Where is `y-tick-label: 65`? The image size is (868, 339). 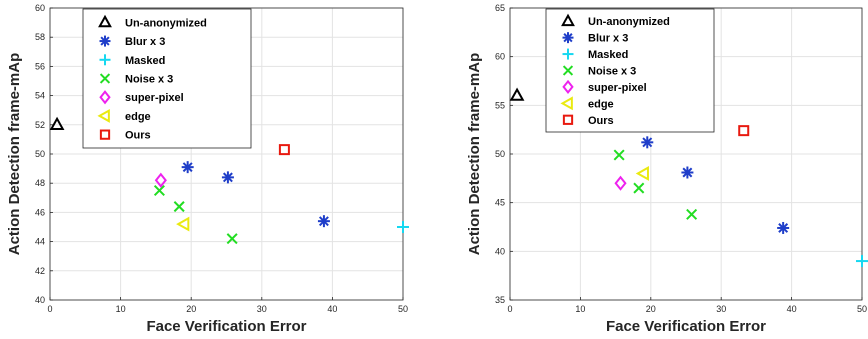 y-tick-label: 65 is located at coordinates (500, 8).